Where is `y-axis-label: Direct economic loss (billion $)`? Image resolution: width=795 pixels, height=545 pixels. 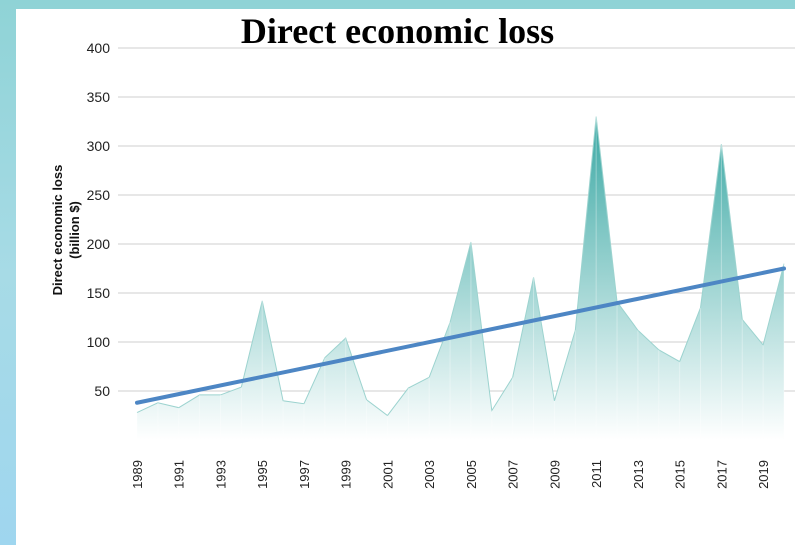
y-axis-label: Direct economic loss (billion $) is located at coordinates (66, 230).